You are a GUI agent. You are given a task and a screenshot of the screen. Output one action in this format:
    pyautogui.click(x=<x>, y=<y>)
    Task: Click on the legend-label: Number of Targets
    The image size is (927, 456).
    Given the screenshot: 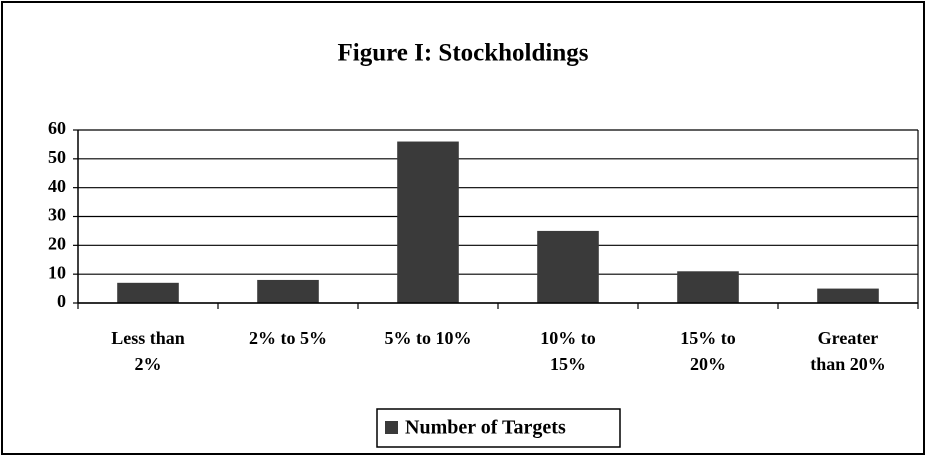 What is the action you would take?
    pyautogui.click(x=485, y=428)
    